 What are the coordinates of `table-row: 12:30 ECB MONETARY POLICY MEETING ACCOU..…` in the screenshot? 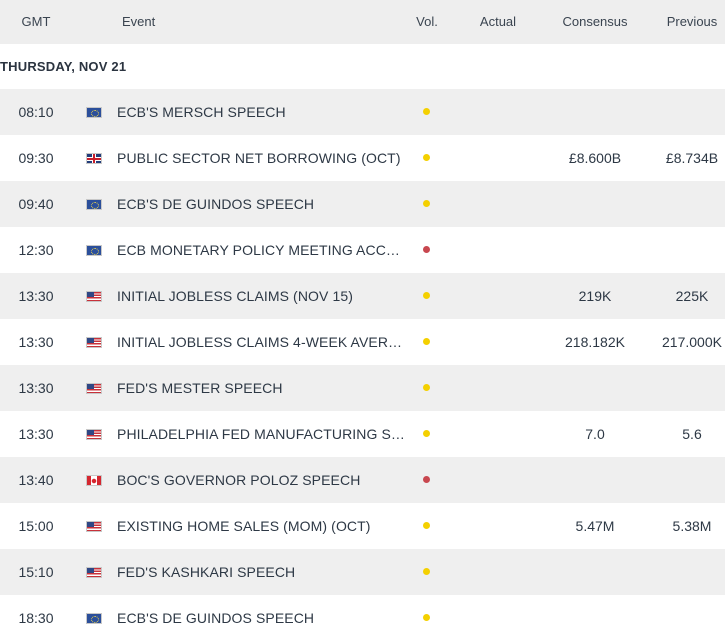 It's located at (362, 250).